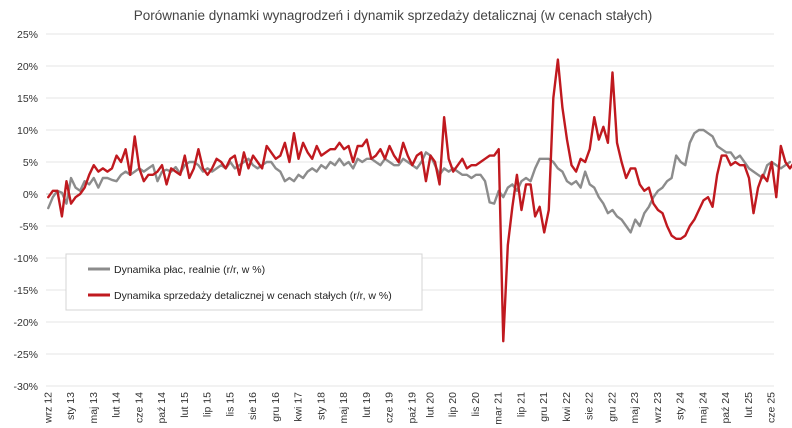  I want to click on x-tick-label: lut 15, so click(185, 405).